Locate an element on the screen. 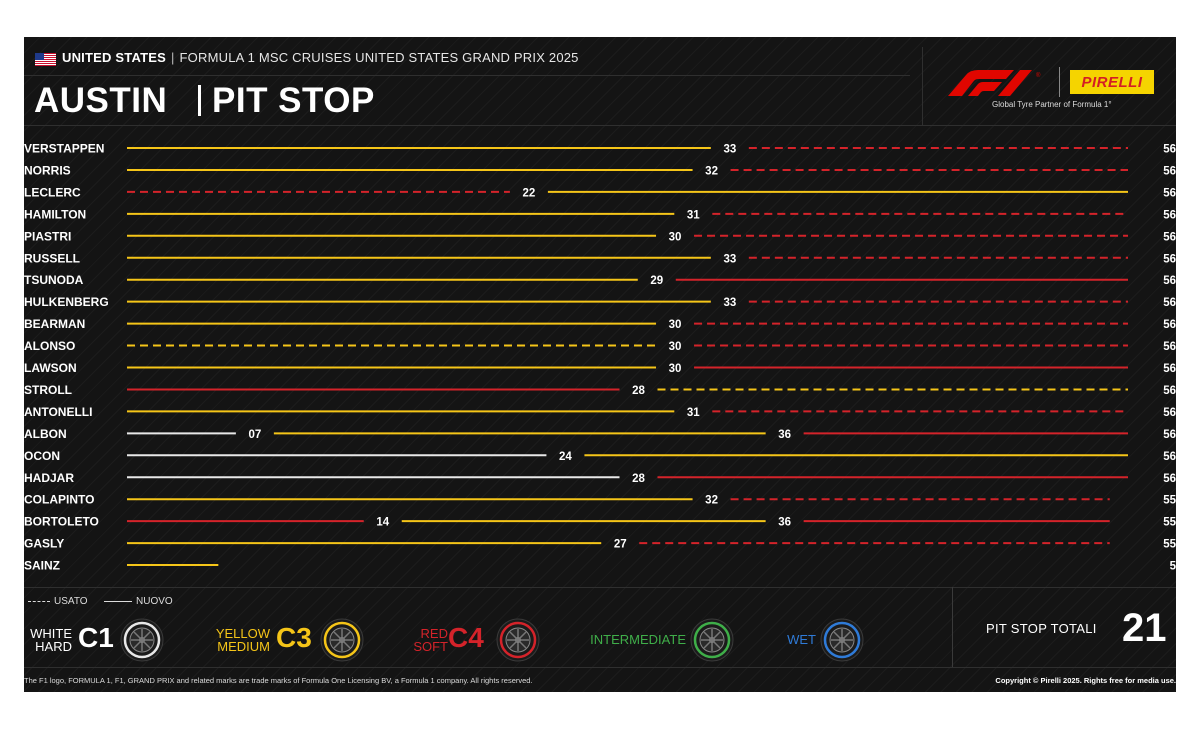  pit-lap-label: 07 is located at coordinates (254, 435).